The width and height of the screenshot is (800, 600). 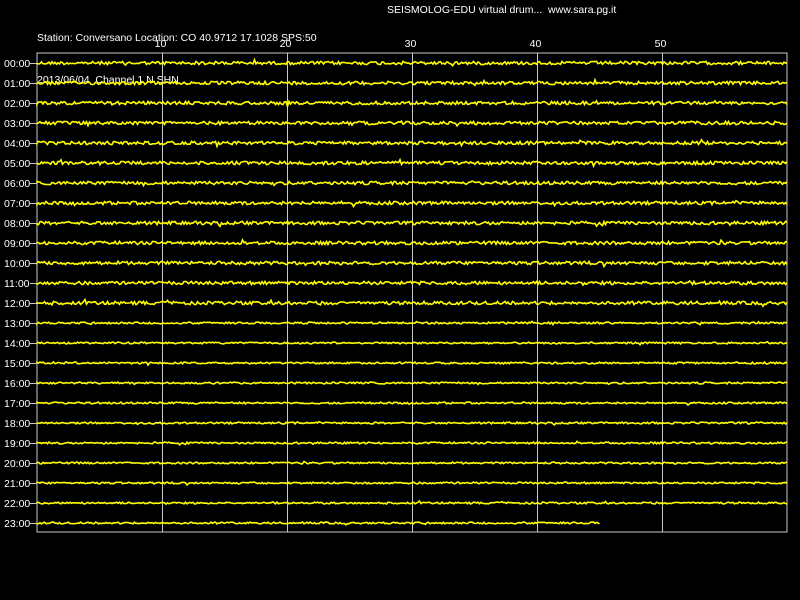 What do you see at coordinates (17, 124) in the screenshot?
I see `row-label: 03:00` at bounding box center [17, 124].